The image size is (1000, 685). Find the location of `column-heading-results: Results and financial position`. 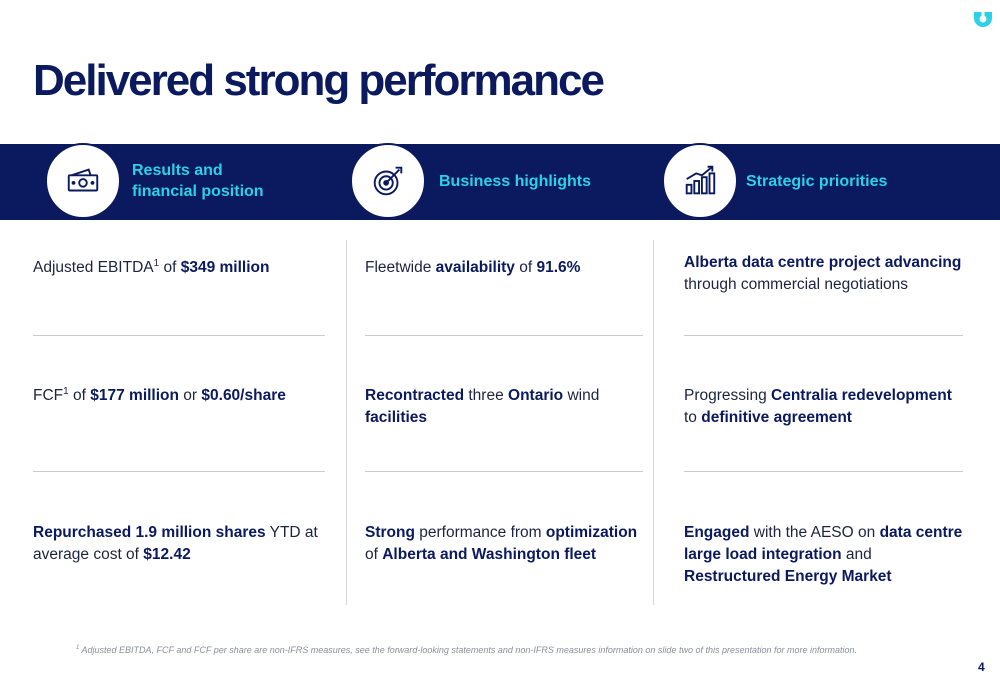

column-heading-results: Results and financial position is located at coordinates (198, 181).